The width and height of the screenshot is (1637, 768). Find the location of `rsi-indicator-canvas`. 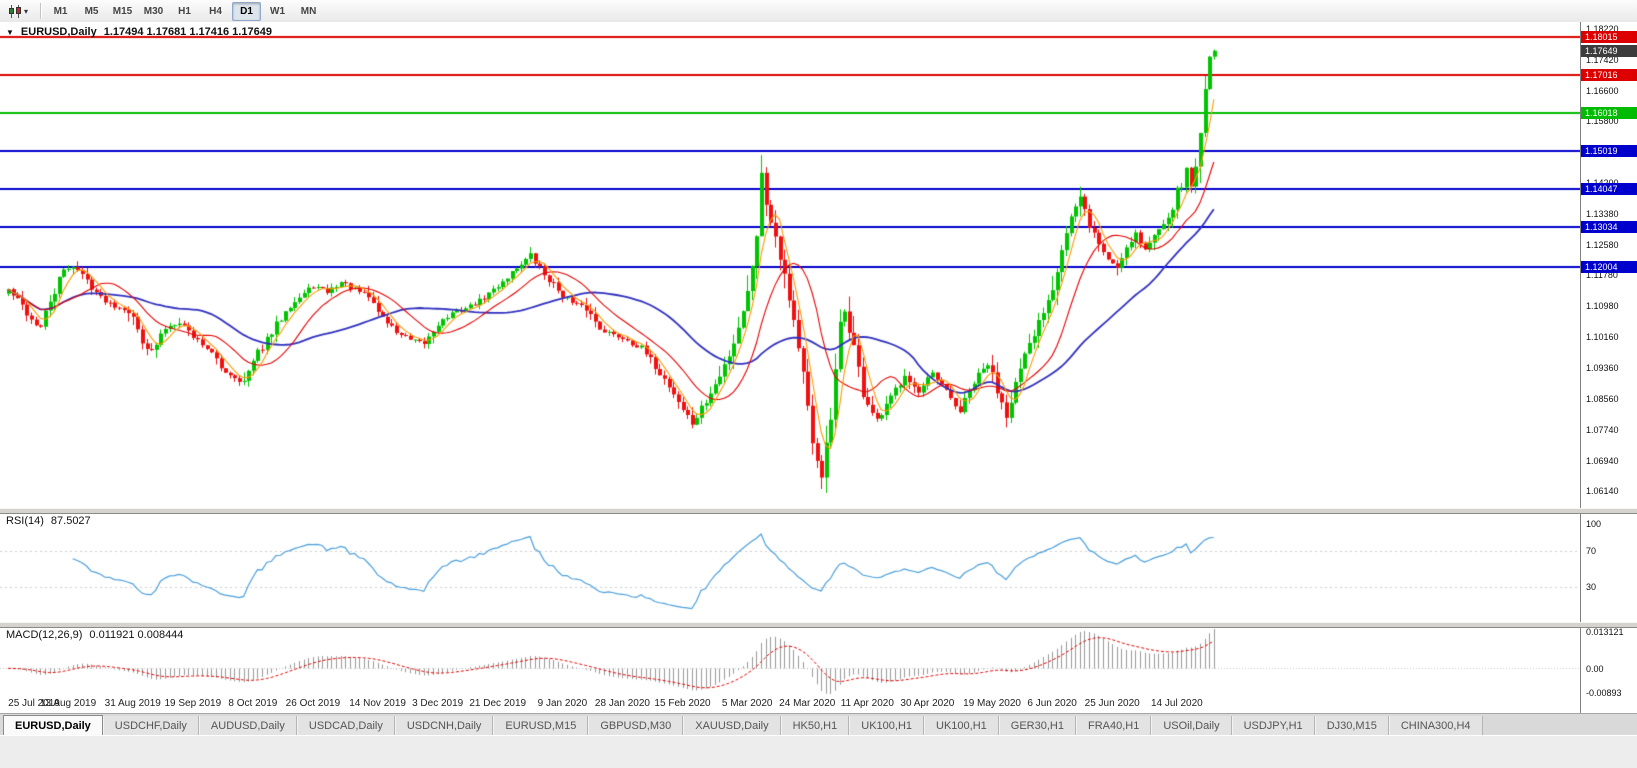

rsi-indicator-canvas is located at coordinates (790, 567).